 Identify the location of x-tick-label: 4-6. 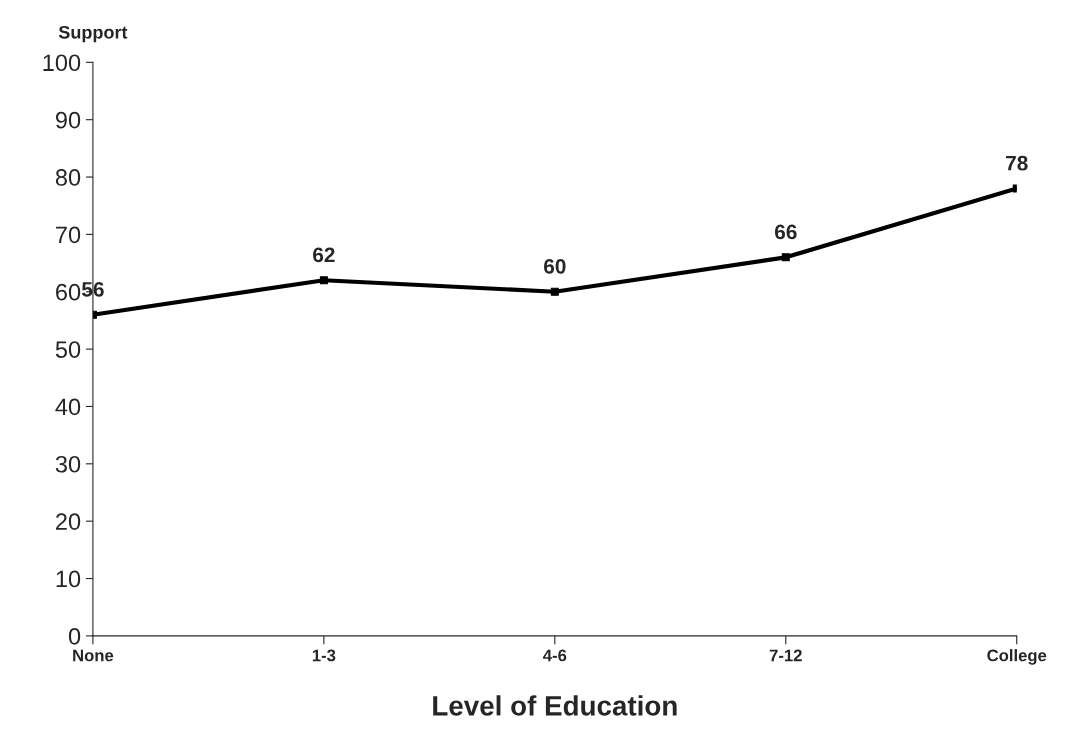
(555, 655).